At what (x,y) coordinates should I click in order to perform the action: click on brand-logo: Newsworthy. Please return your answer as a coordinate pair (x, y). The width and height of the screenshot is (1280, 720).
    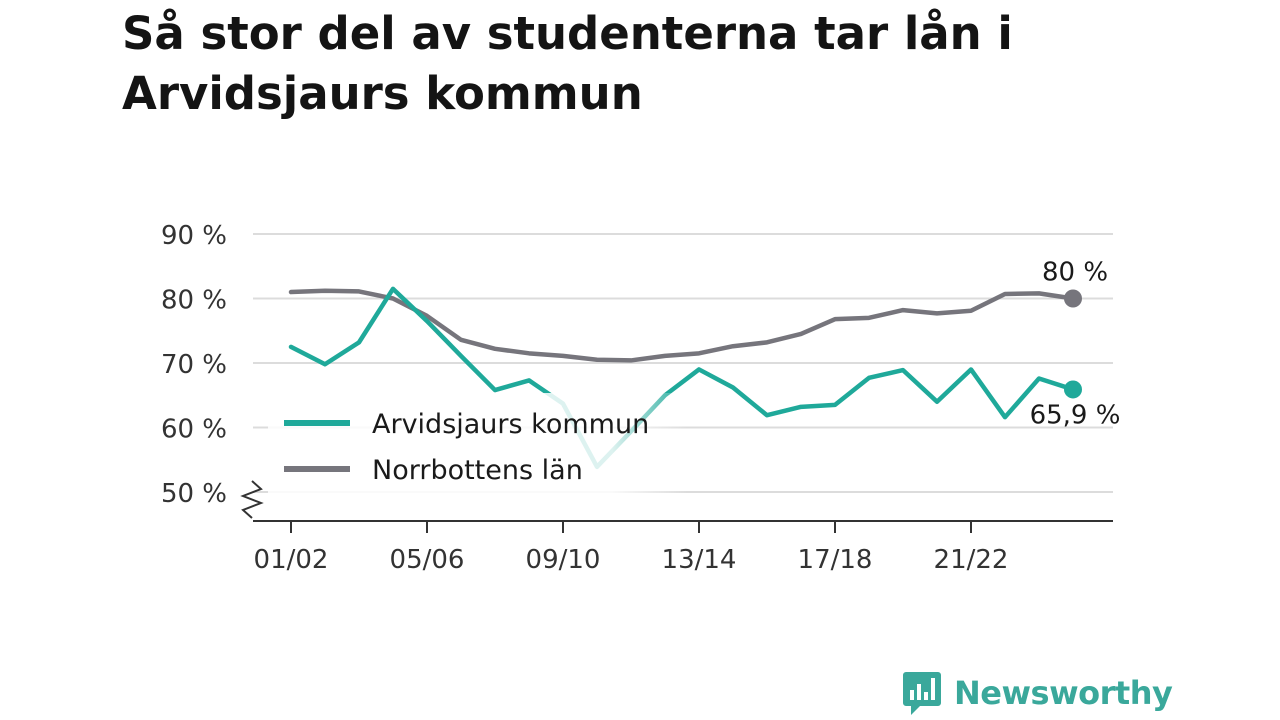
    Looking at the image, I should click on (1037, 693).